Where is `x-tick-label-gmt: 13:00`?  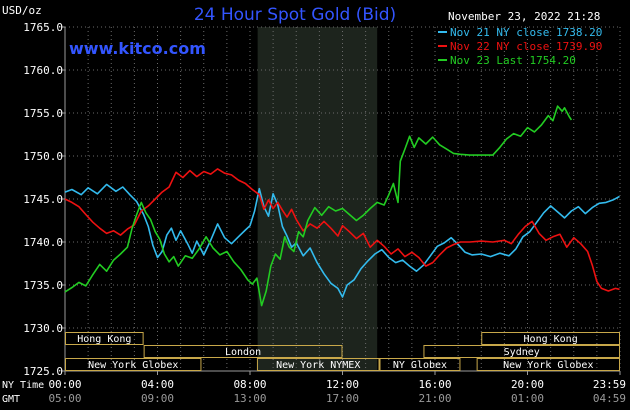 x-tick-label-gmt: 13:00 is located at coordinates (249, 398).